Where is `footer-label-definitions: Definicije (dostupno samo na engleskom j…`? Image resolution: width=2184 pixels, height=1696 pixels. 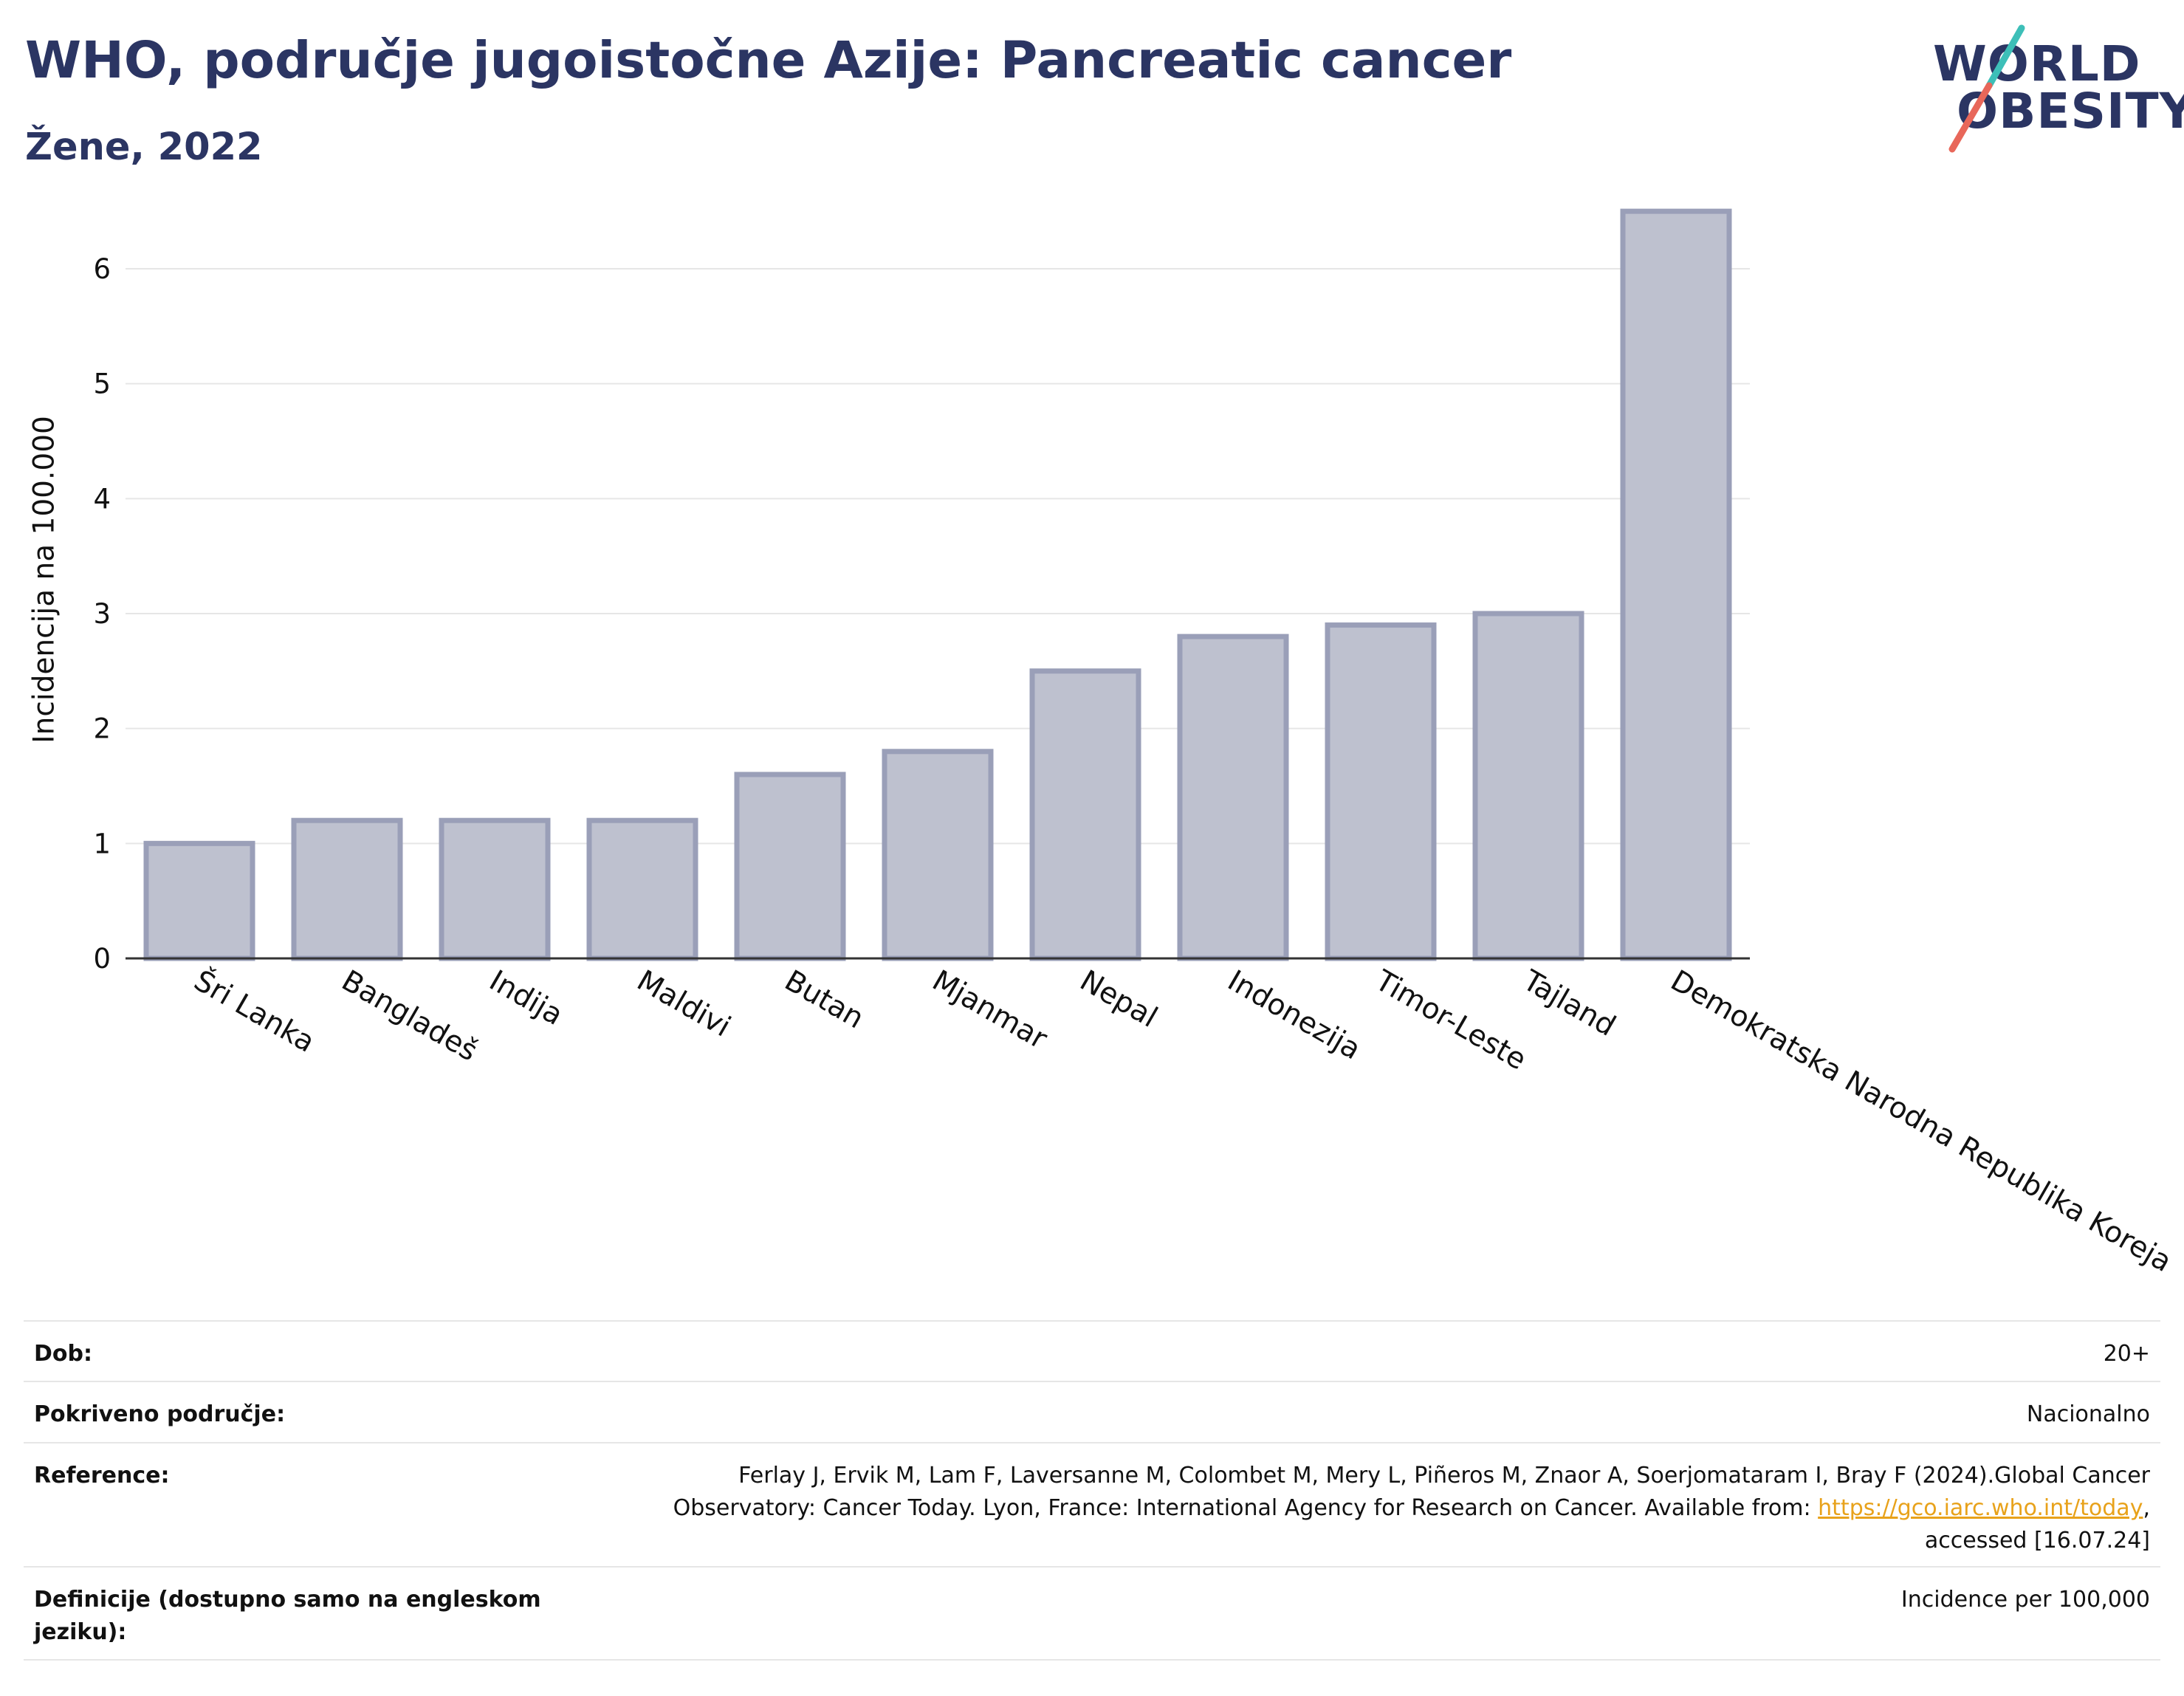
footer-label-definitions: Definicije (dostupno samo na engleskom j… is located at coordinates (288, 1616).